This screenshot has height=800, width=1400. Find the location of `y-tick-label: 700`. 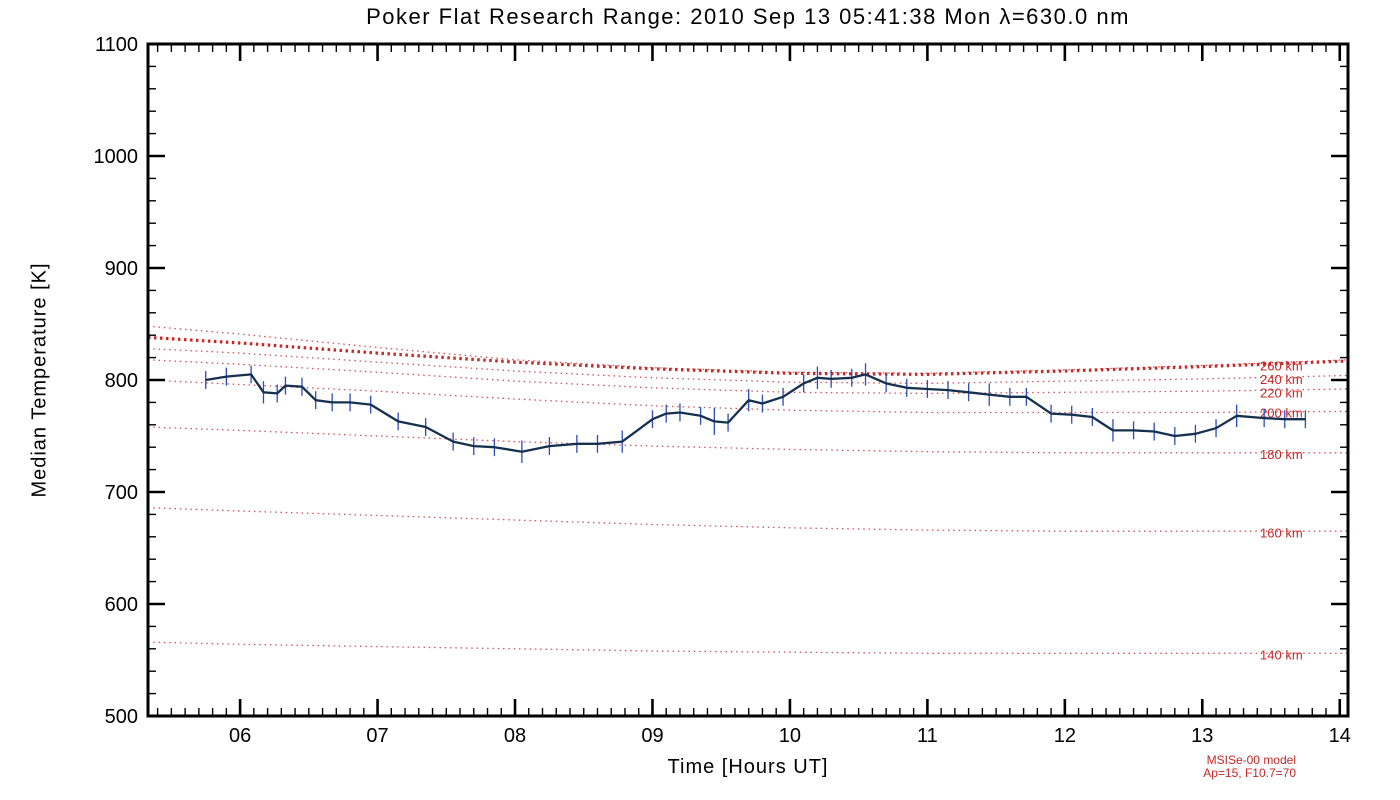

y-tick-label: 700 is located at coordinates (121, 493).